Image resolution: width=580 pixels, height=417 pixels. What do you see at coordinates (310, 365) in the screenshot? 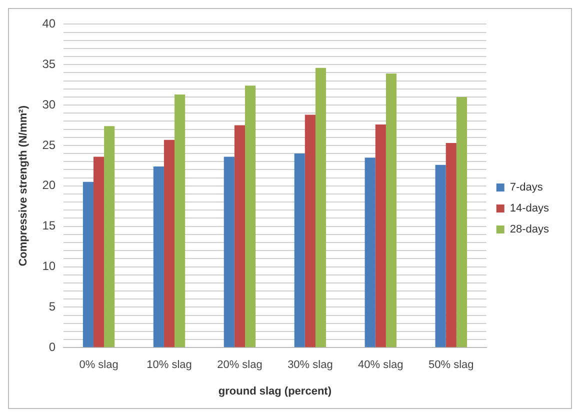
I see `x-tick-label: 30% slag` at bounding box center [310, 365].